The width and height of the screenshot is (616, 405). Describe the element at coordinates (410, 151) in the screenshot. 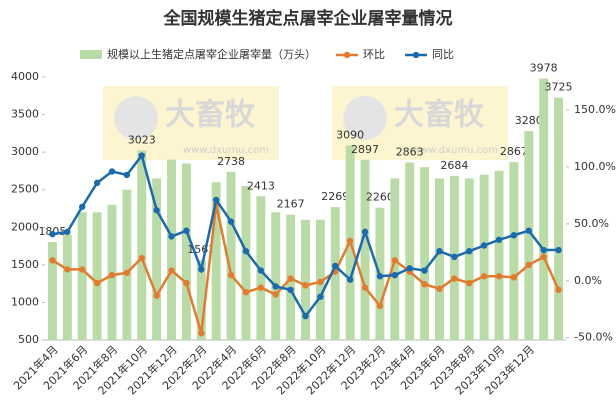

I see `data-label: 2863` at that location.